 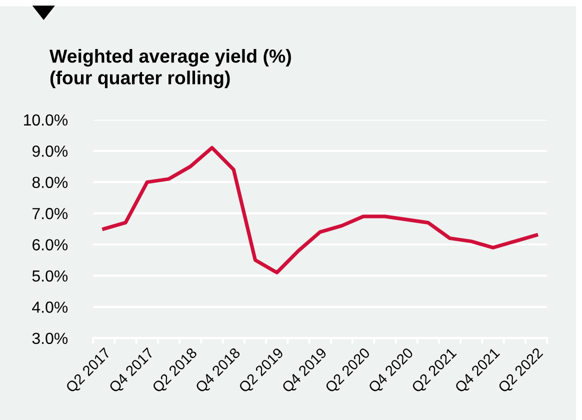 What do you see at coordinates (50, 182) in the screenshot?
I see `y-tick-label: 8.0%` at bounding box center [50, 182].